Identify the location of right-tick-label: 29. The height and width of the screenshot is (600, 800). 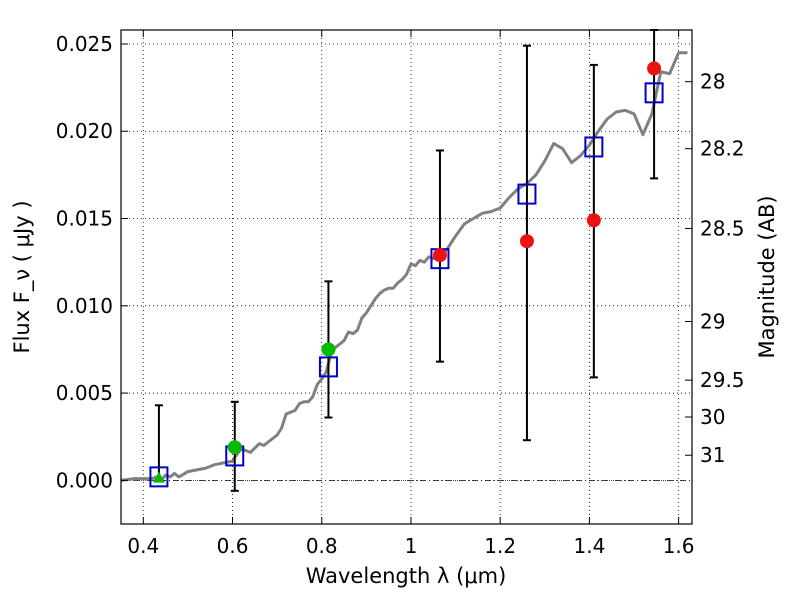
(712, 322).